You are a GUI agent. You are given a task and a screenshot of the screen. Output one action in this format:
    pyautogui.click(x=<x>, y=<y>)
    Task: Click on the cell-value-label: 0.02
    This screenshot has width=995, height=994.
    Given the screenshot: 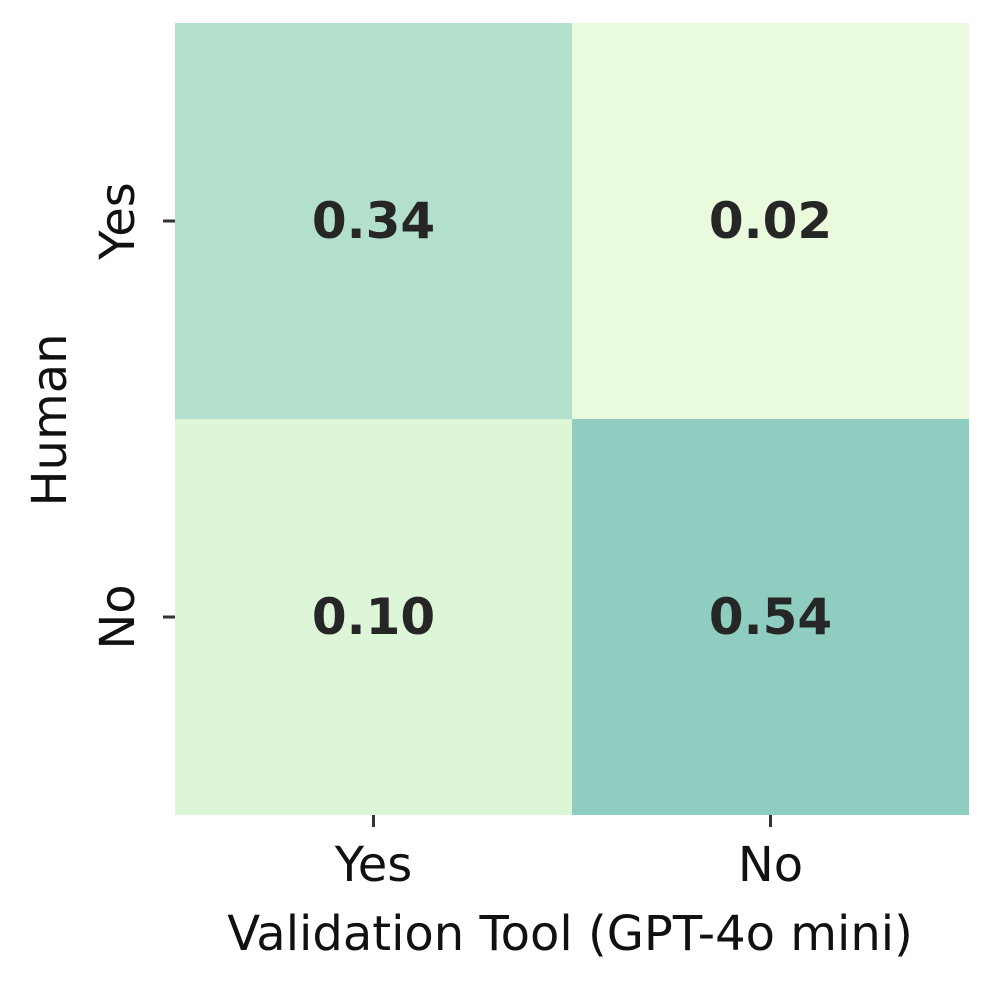 What is the action you would take?
    pyautogui.click(x=770, y=221)
    